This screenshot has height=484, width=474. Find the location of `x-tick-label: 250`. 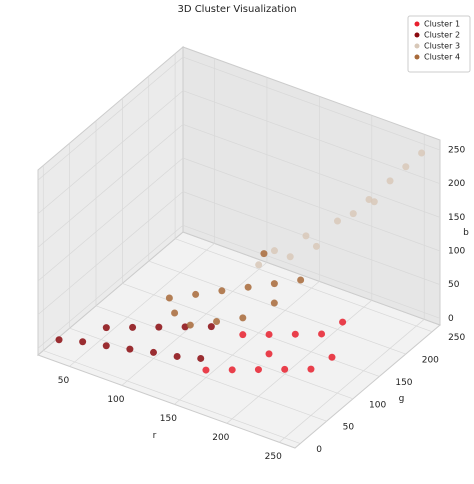

x-tick-label: 250 is located at coordinates (273, 457).